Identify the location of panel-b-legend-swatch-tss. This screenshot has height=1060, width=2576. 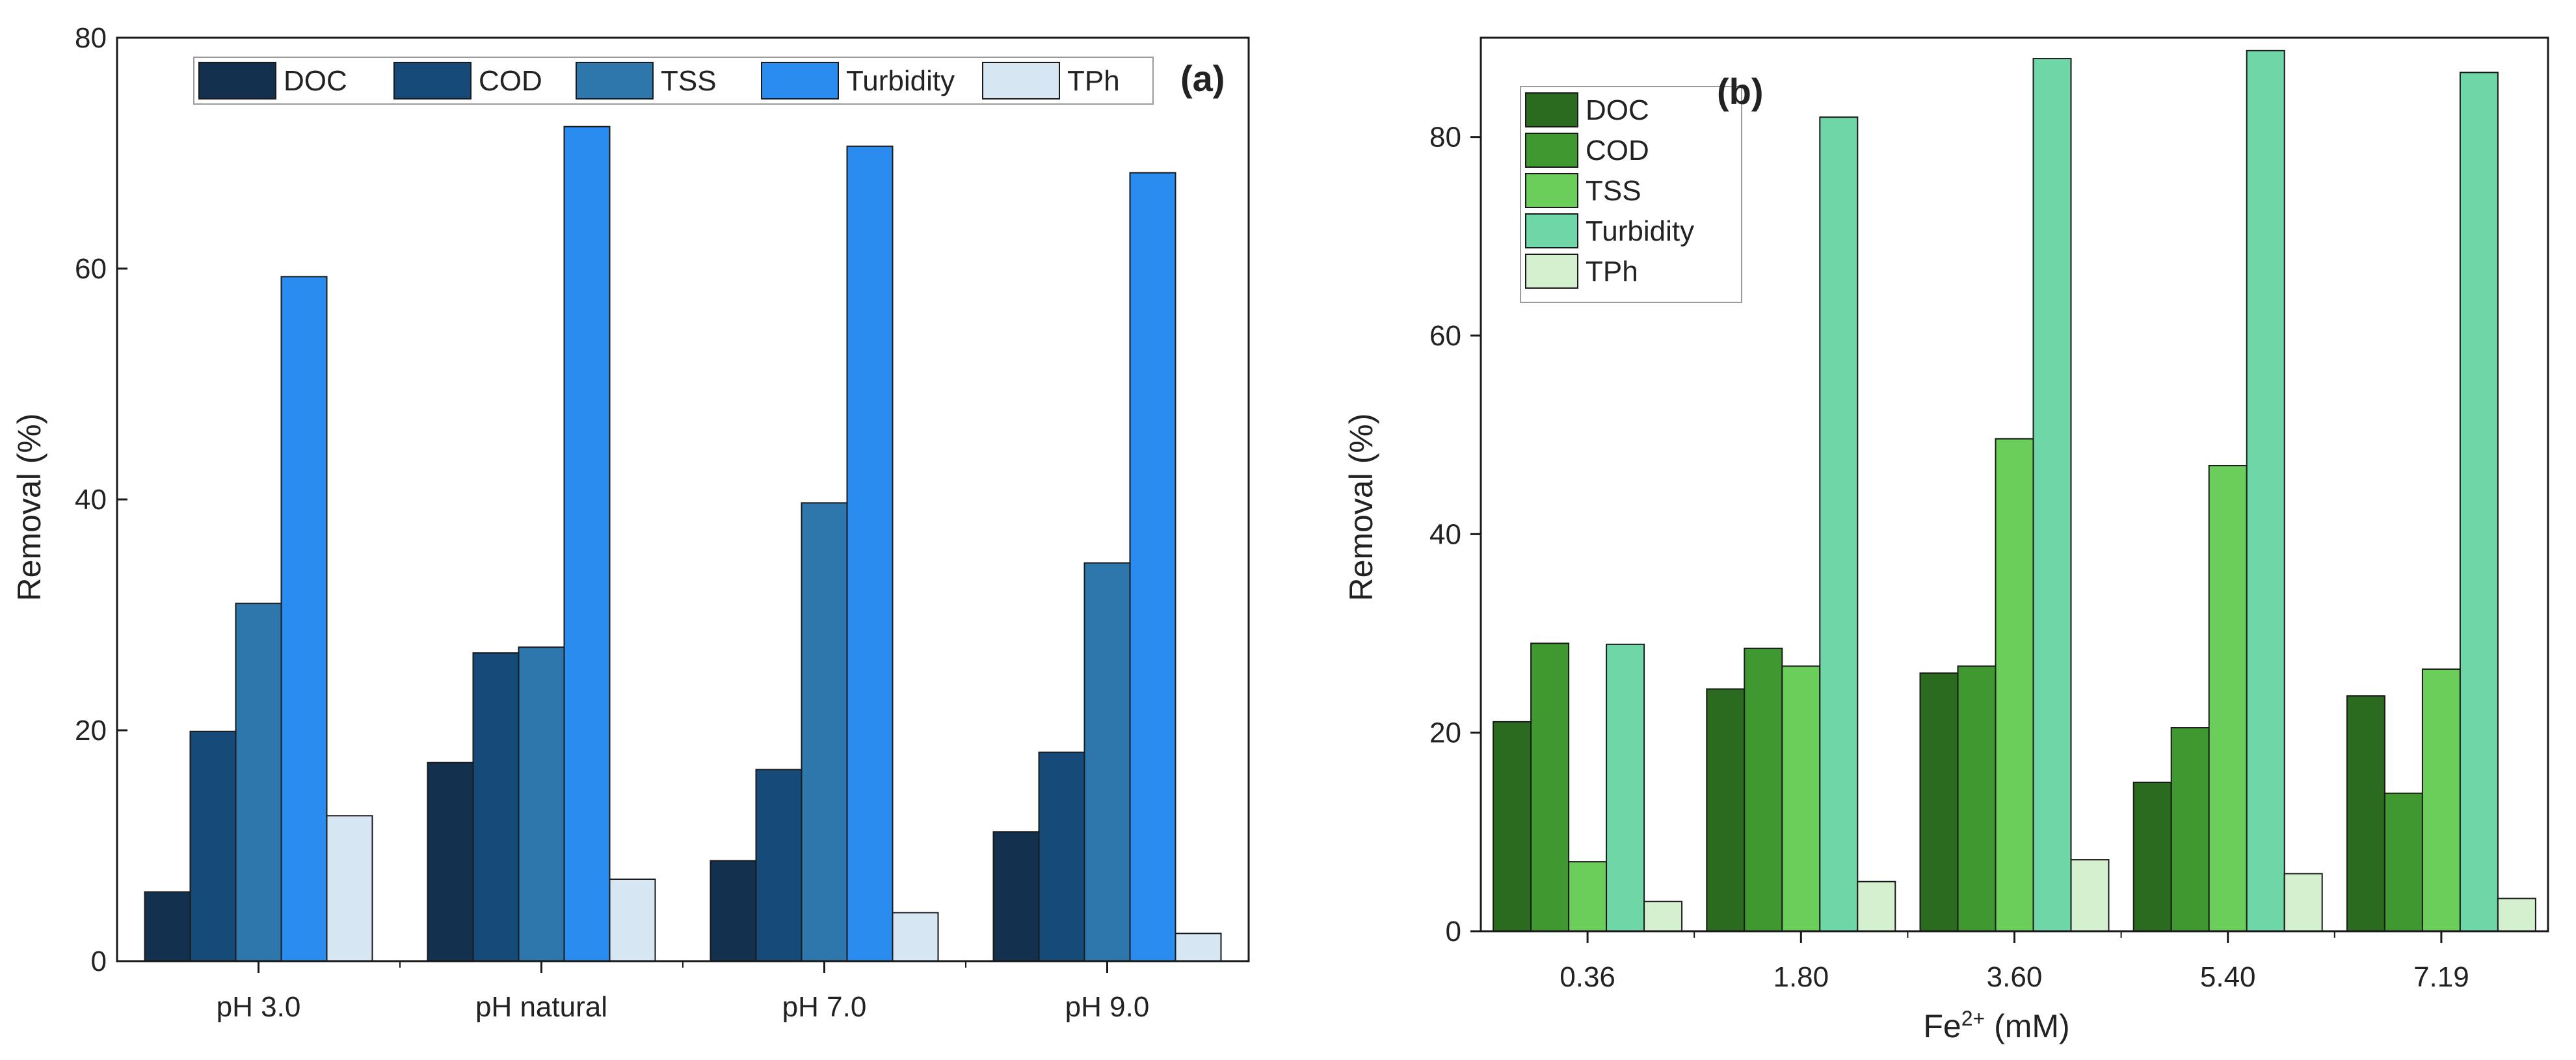
(1551, 190).